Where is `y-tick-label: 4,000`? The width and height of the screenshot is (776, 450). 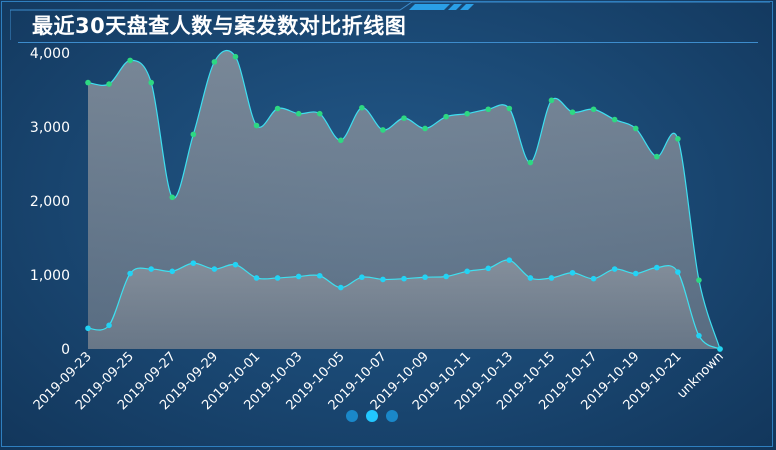
y-tick-label: 4,000 is located at coordinates (50, 54).